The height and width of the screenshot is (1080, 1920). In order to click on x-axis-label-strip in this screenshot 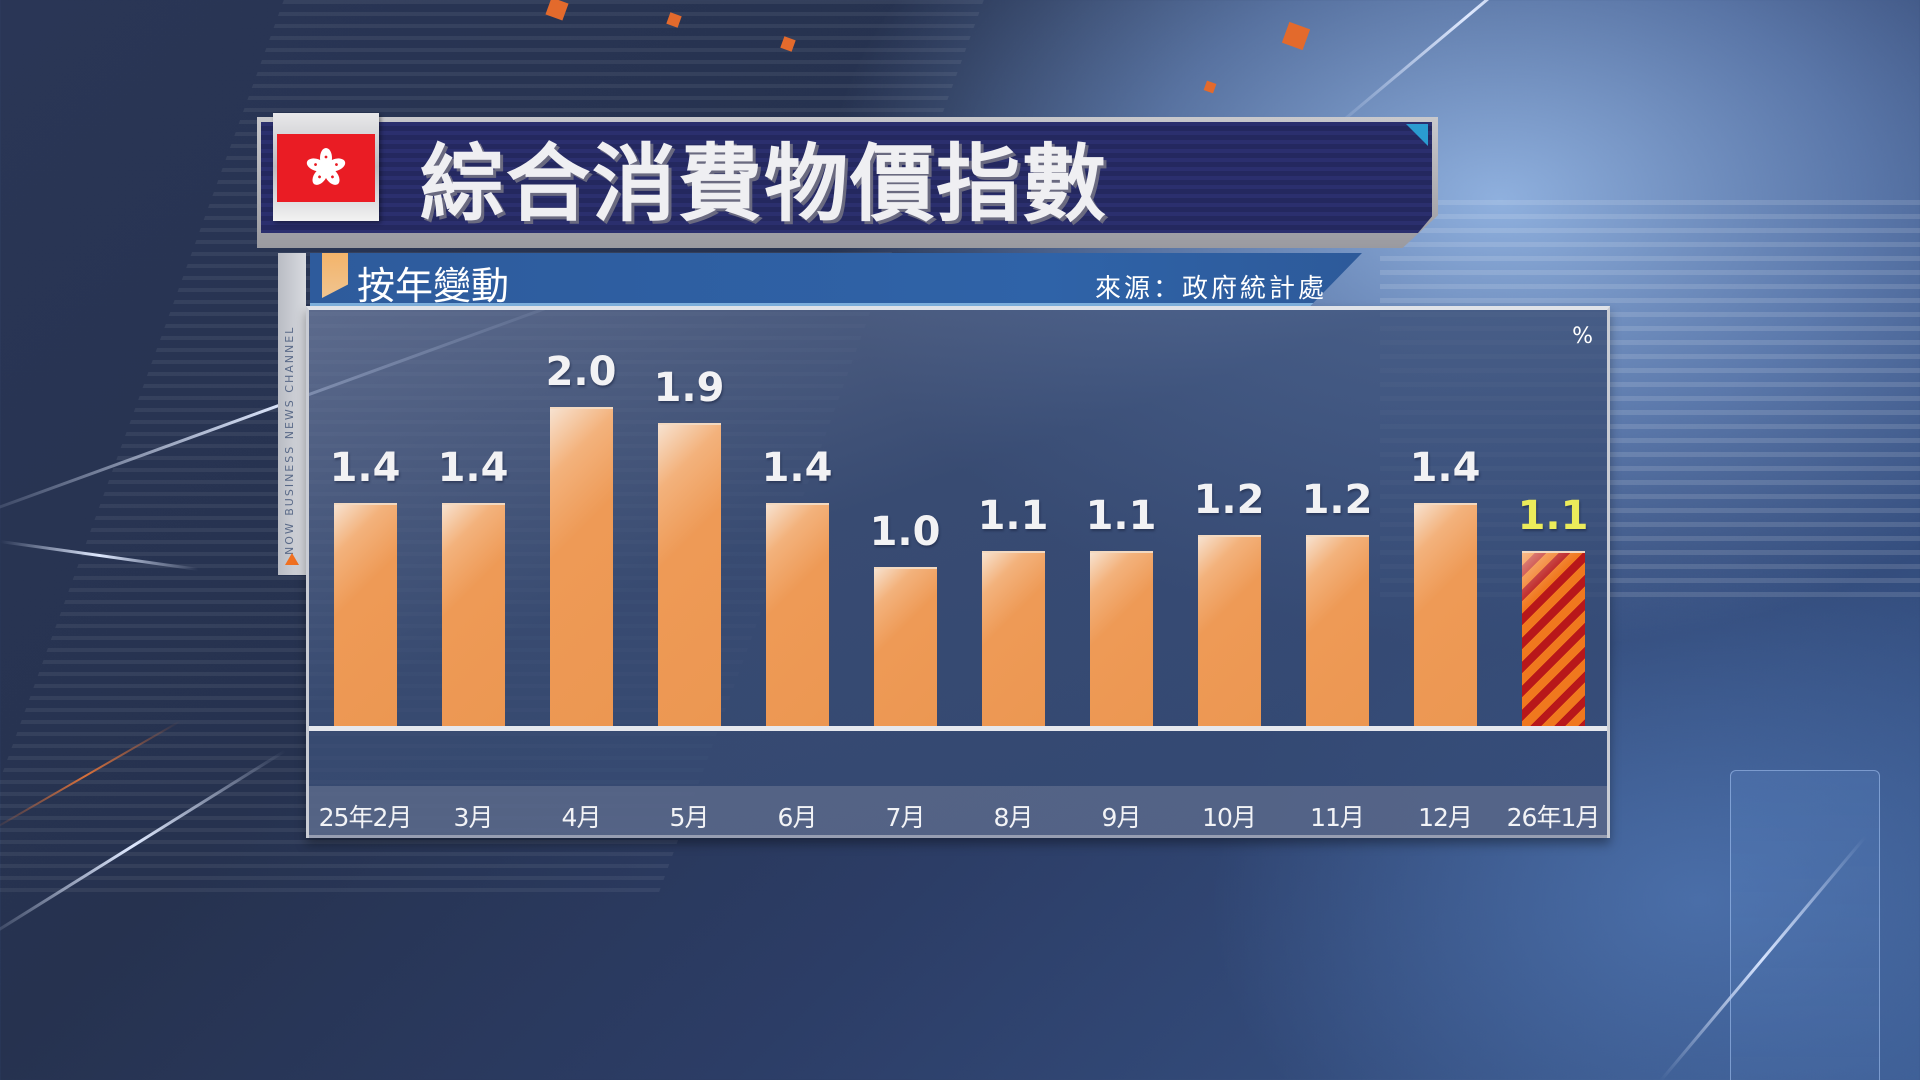, I will do `click(958, 812)`.